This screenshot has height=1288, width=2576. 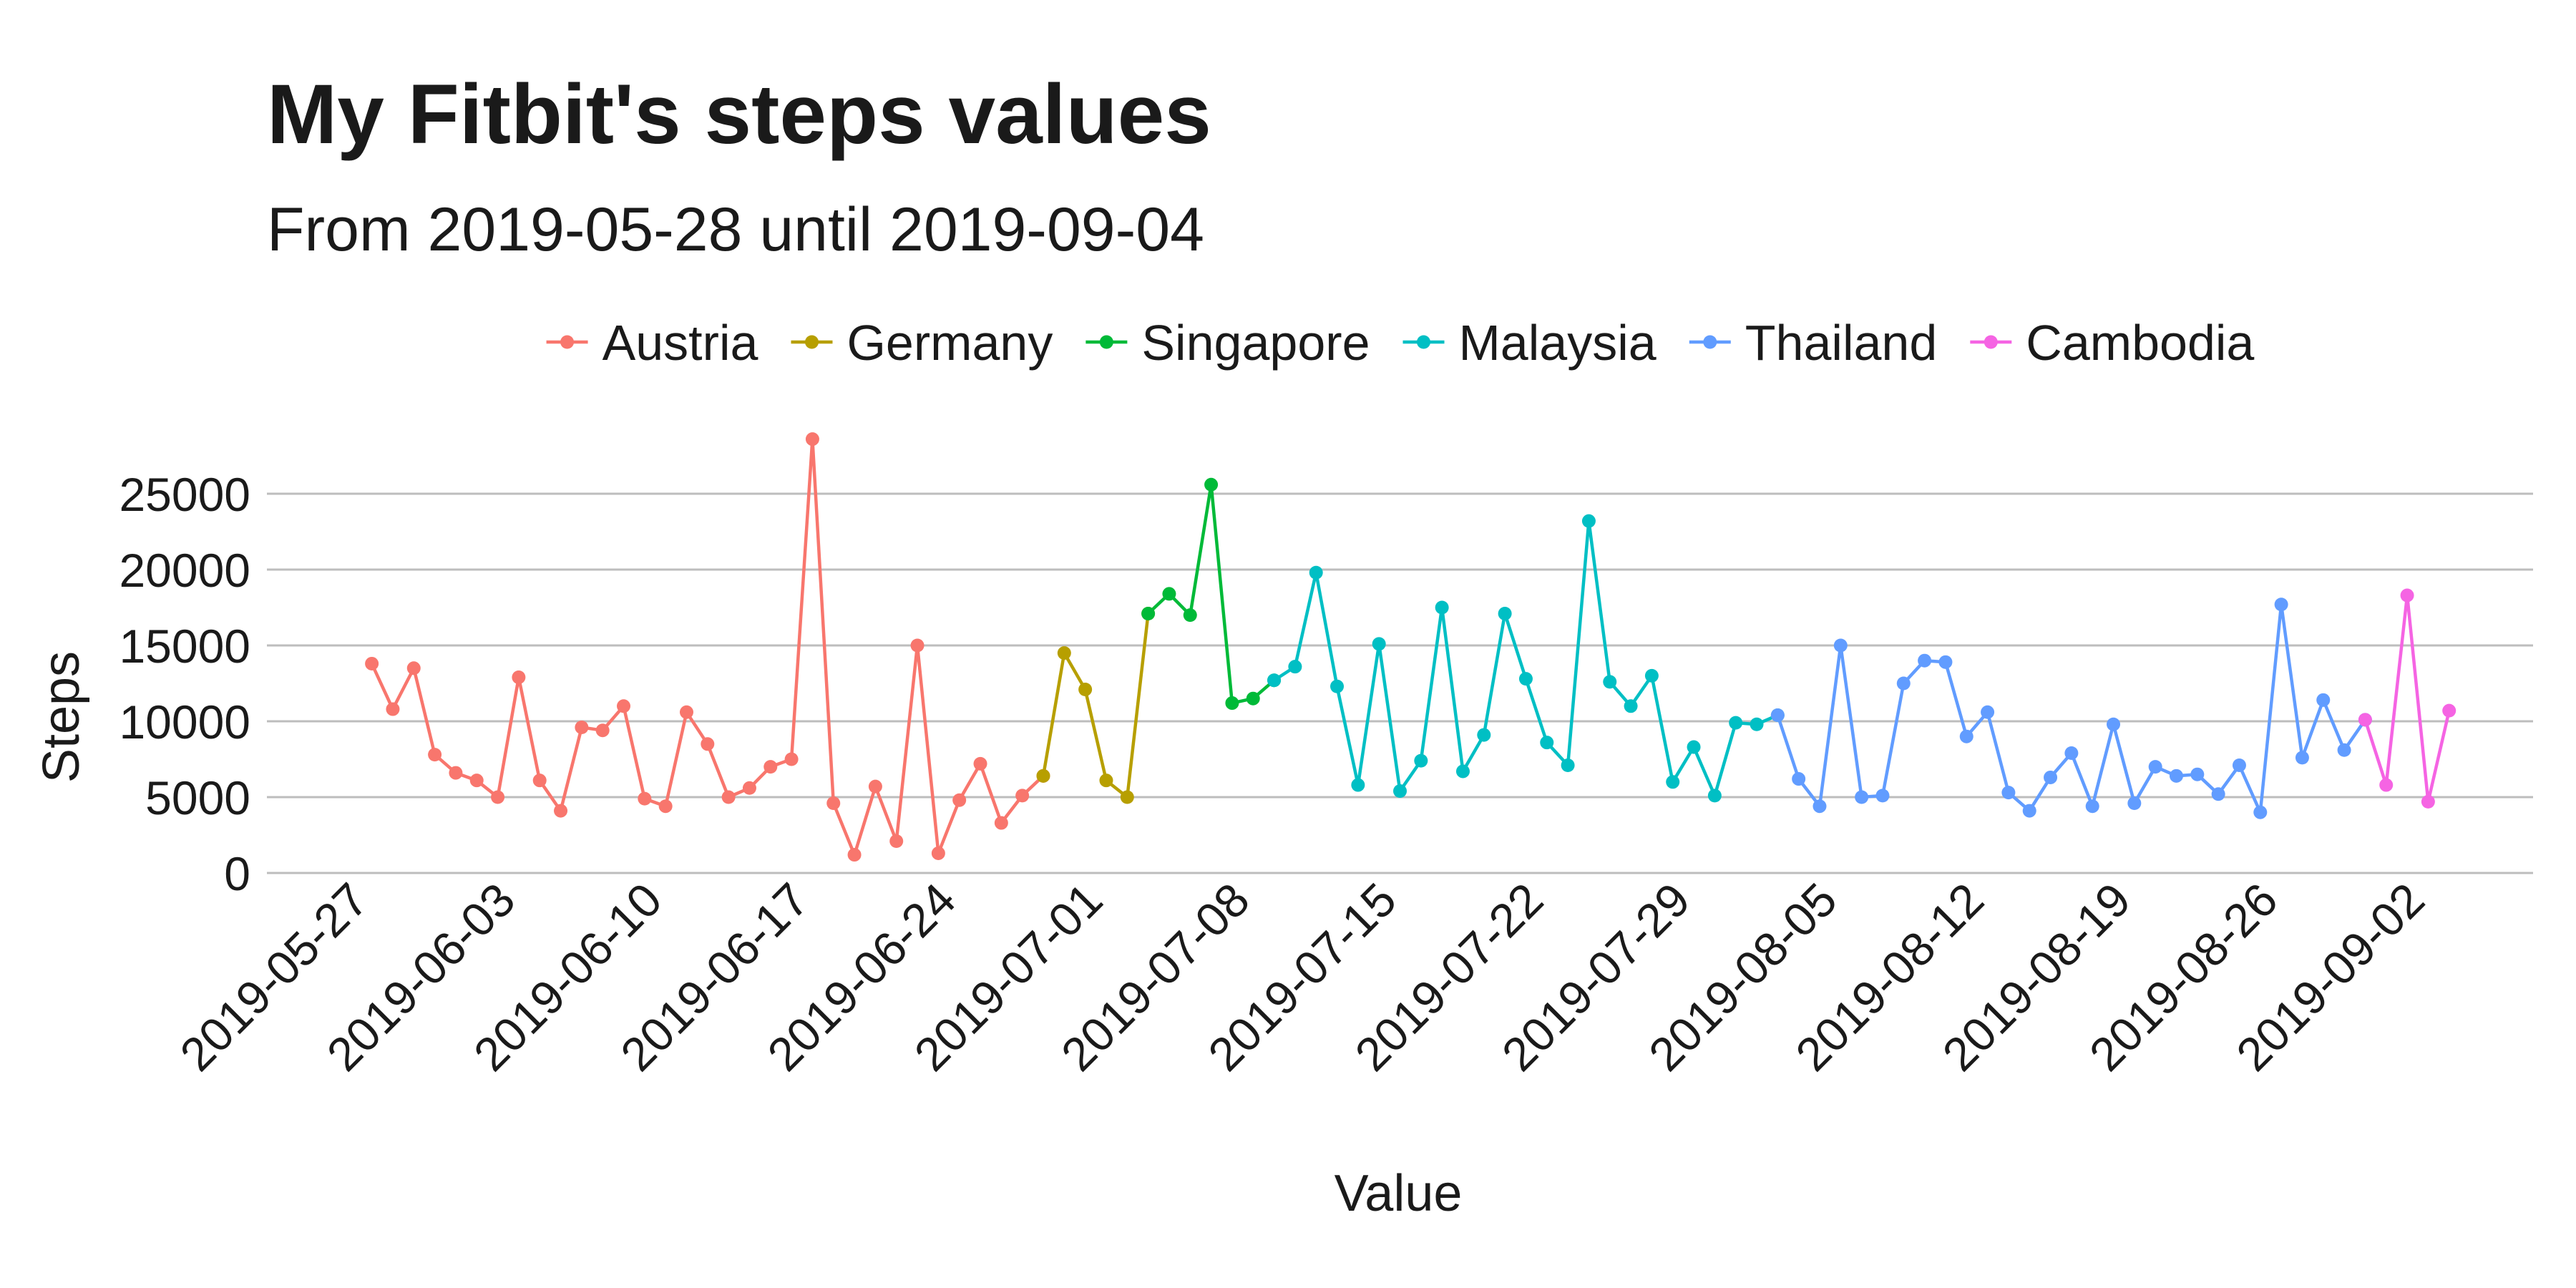 What do you see at coordinates (2407, 698) in the screenshot?
I see `series-line-cambodia` at bounding box center [2407, 698].